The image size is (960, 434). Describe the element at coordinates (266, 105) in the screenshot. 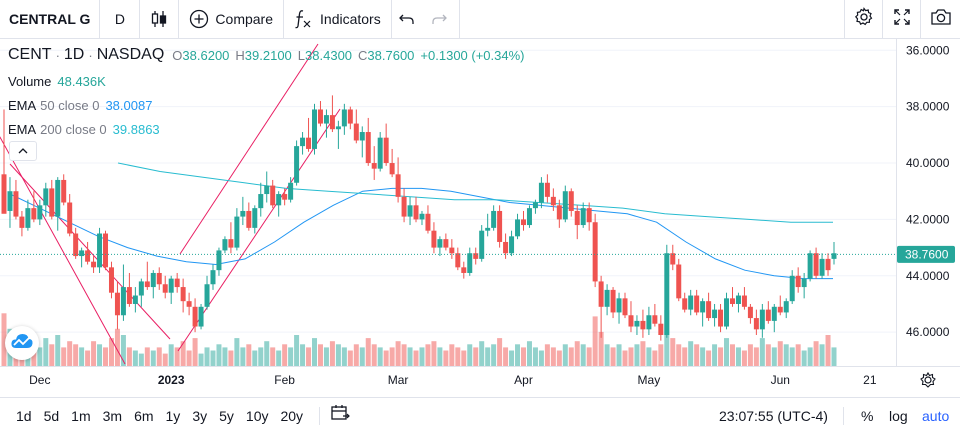

I see `legend-ema50-row: EMA 50 close 0 38.0087` at that location.